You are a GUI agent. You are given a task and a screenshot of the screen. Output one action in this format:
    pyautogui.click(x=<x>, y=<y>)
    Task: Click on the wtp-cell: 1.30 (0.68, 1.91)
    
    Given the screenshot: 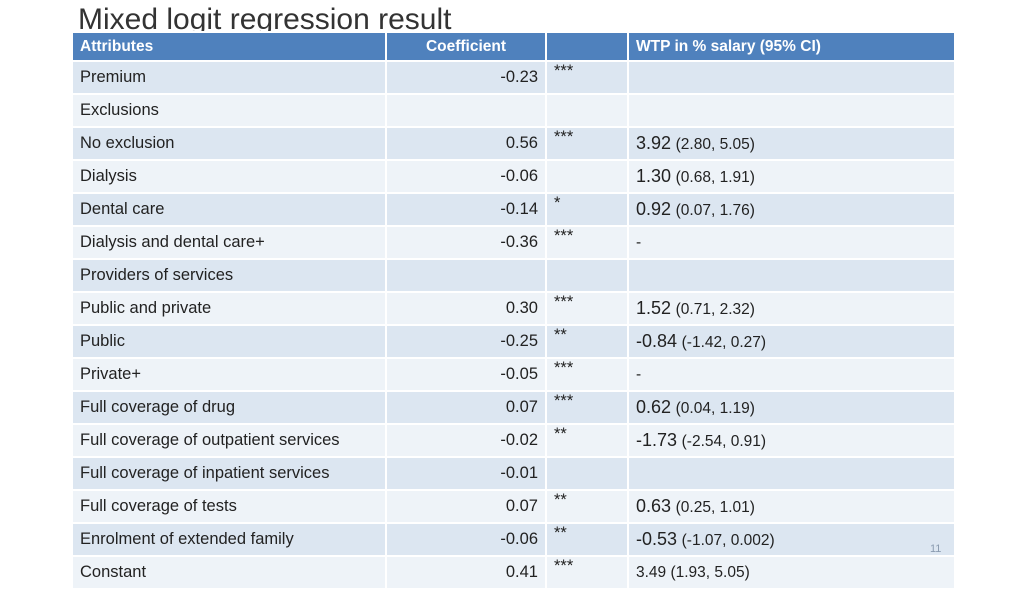 What is the action you would take?
    pyautogui.click(x=791, y=176)
    